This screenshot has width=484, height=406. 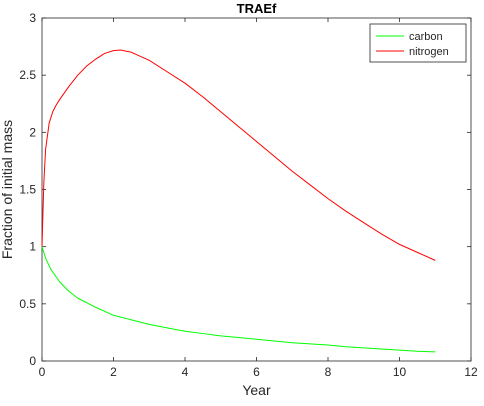 What do you see at coordinates (32, 132) in the screenshot?
I see `y-tick-label: 2` at bounding box center [32, 132].